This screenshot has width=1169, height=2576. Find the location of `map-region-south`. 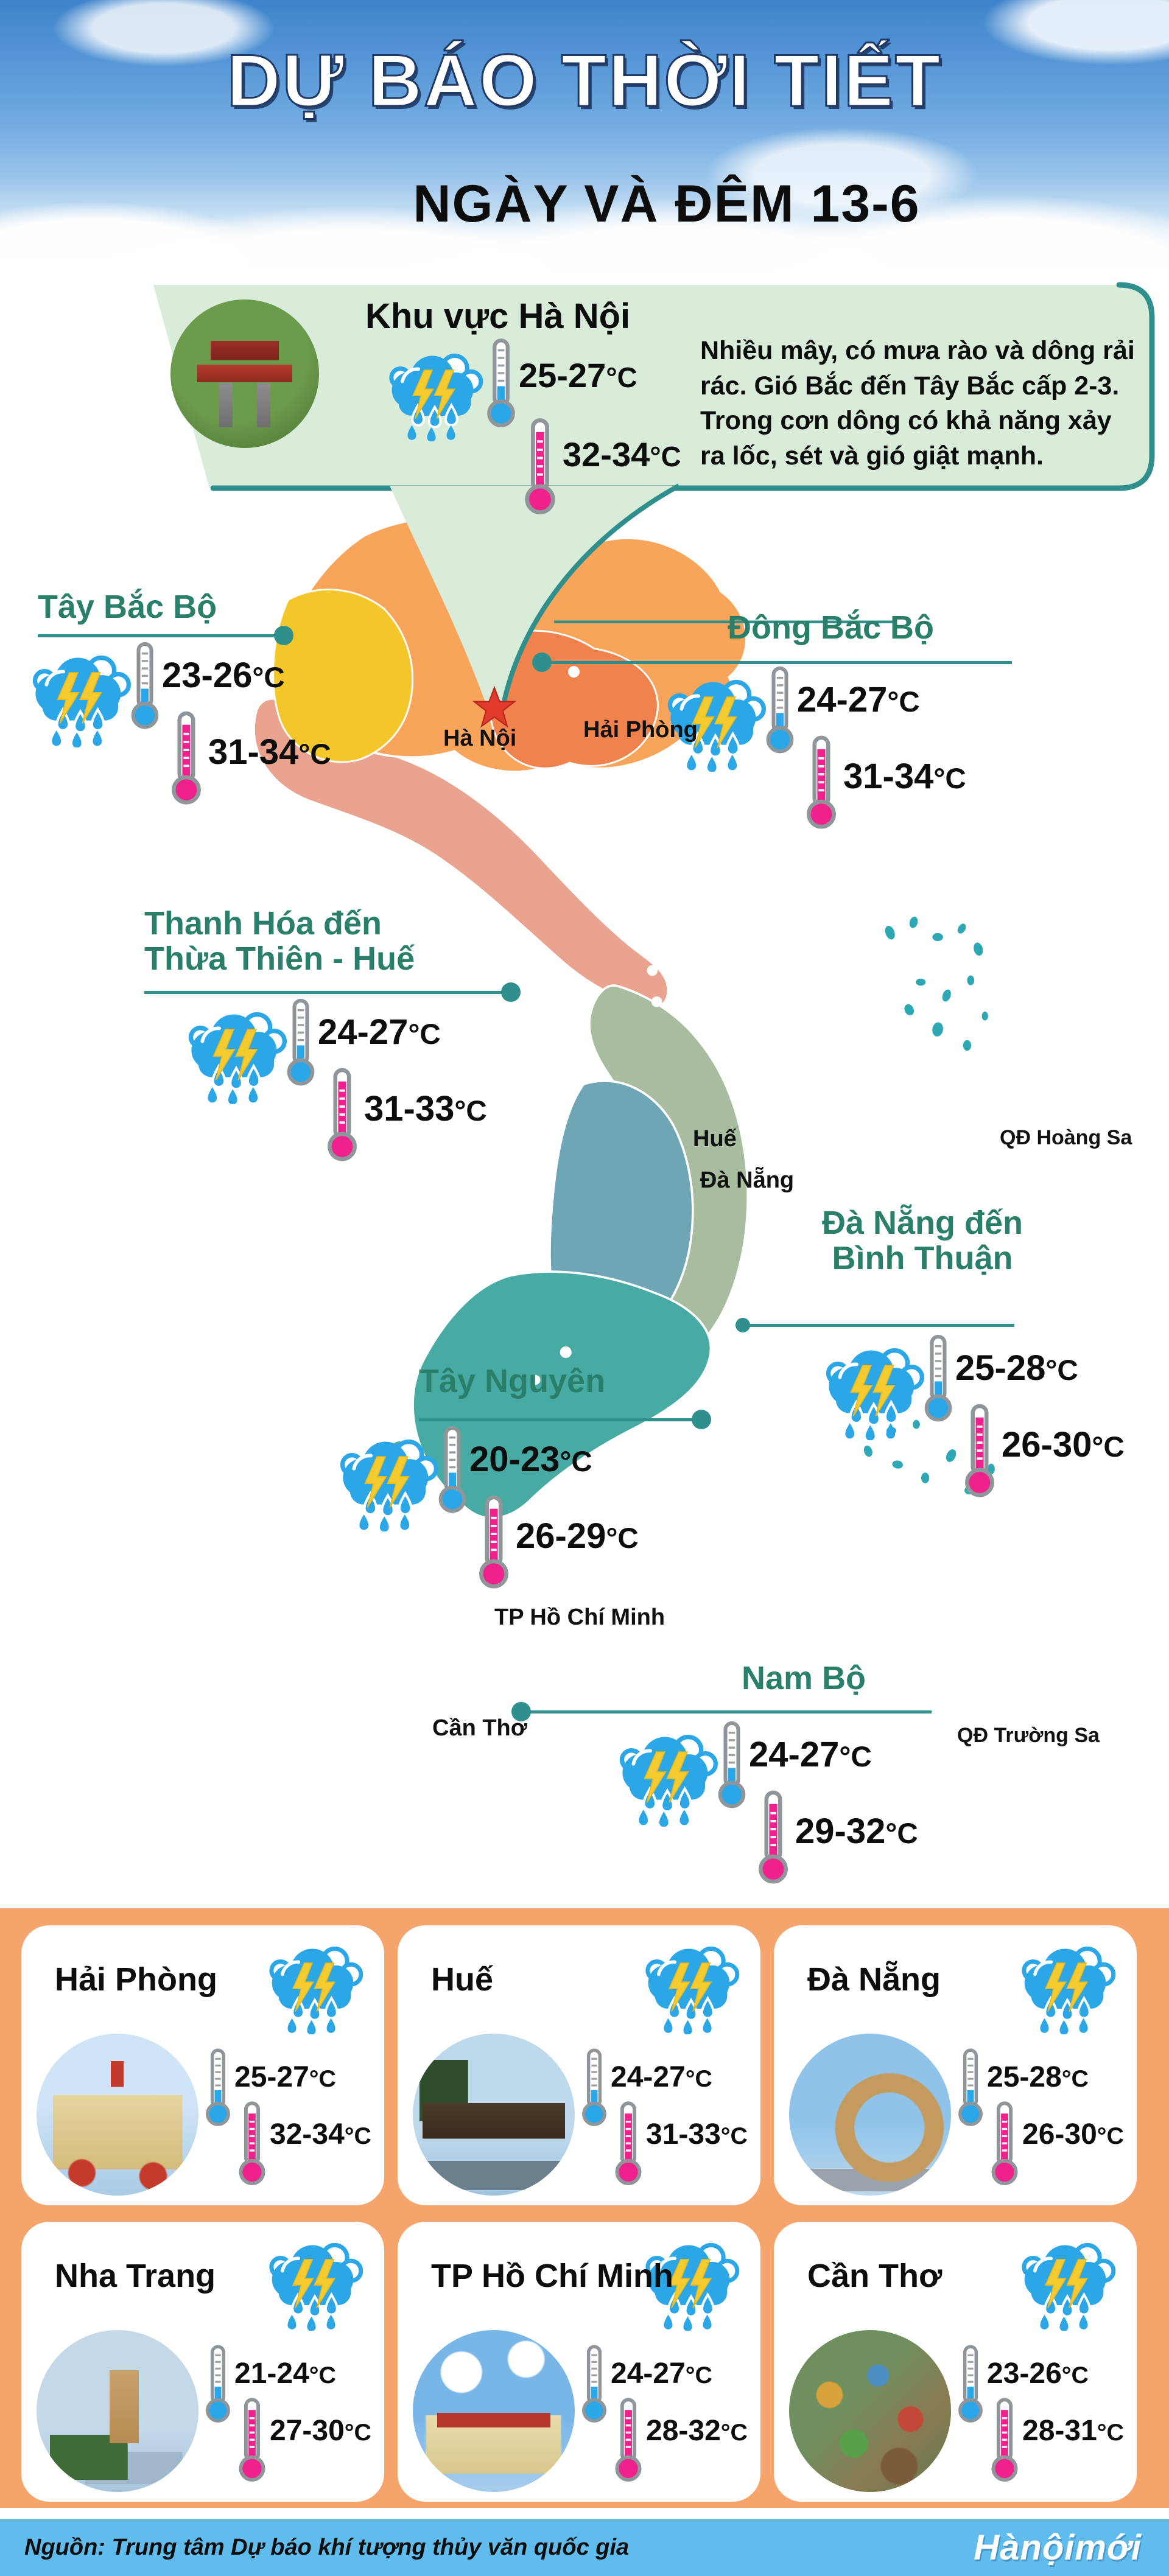

map-region-south is located at coordinates (562, 1395).